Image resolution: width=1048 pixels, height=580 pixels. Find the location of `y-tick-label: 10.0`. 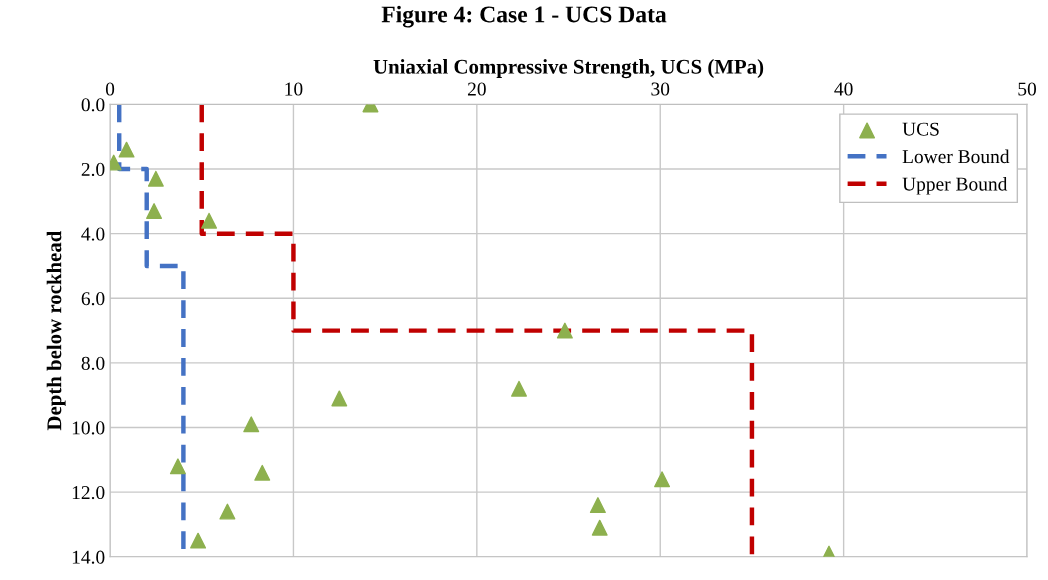

y-tick-label: 10.0 is located at coordinates (88, 428).